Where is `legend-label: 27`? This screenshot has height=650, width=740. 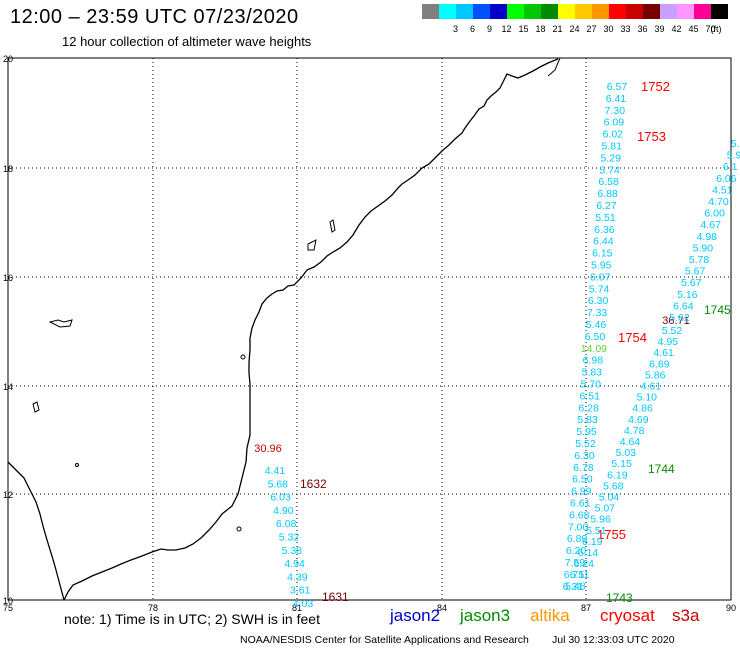 legend-label: 27 is located at coordinates (591, 29).